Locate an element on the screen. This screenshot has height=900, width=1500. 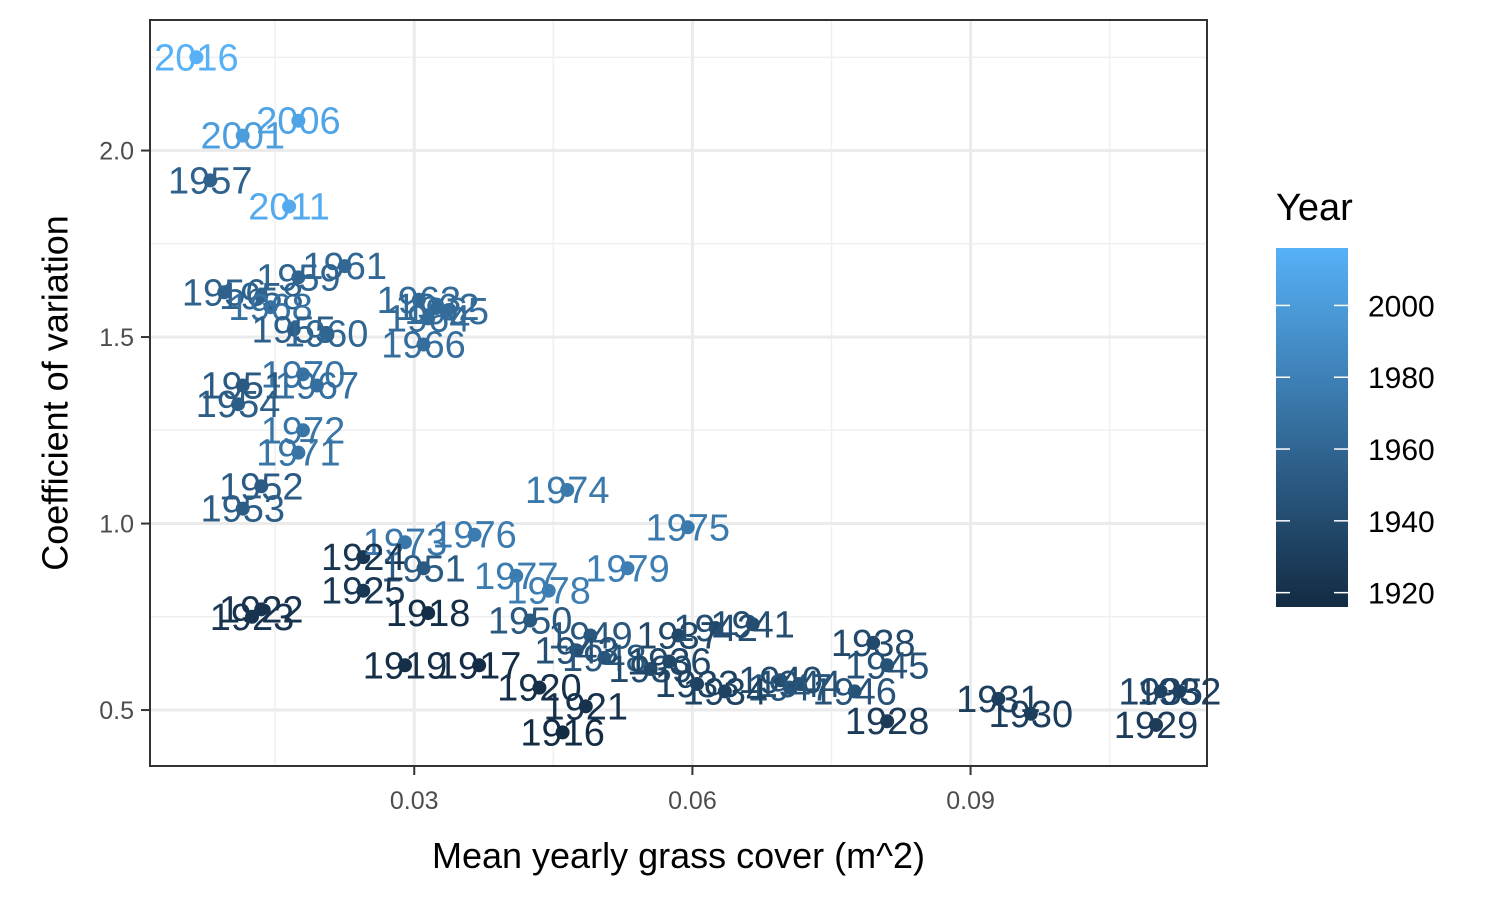
data-label: 2001 is located at coordinates (242, 137).